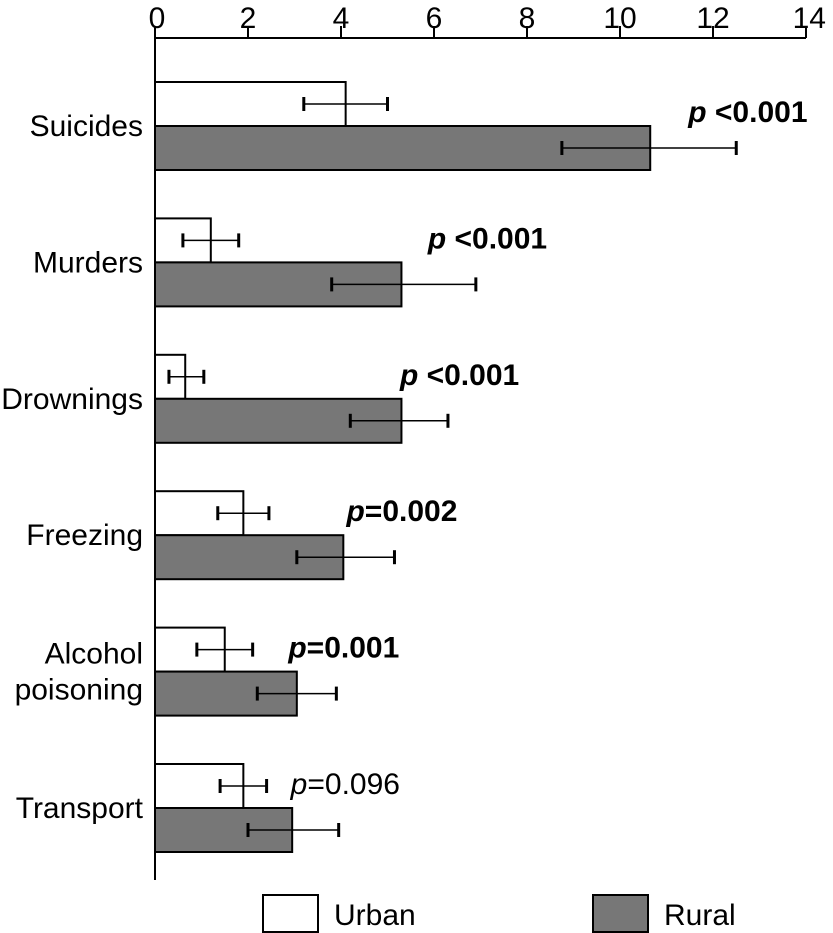 The image size is (833, 933). Describe the element at coordinates (72, 399) in the screenshot. I see `category-label: Drownings` at that location.